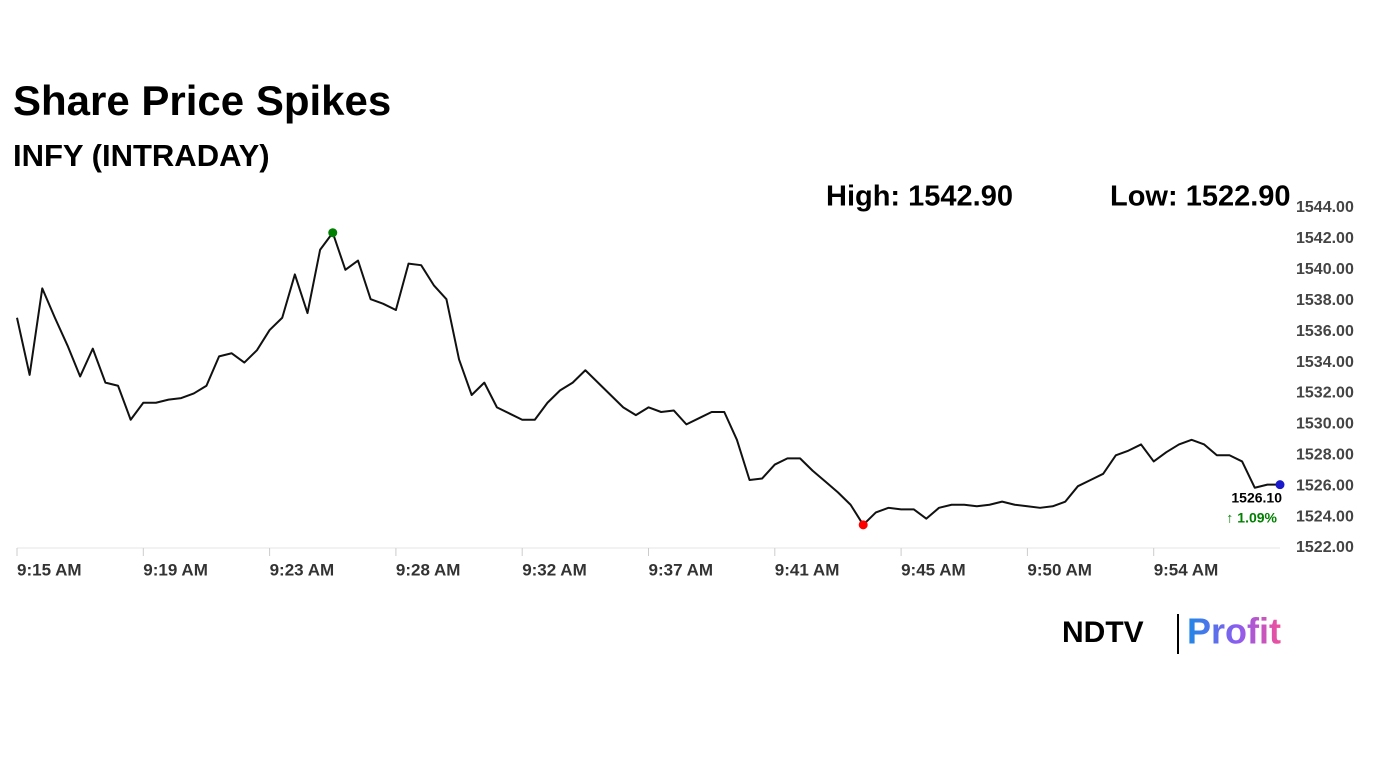 This screenshot has height=777, width=1382. I want to click on y-tick-label: 1526.00, so click(1325, 485).